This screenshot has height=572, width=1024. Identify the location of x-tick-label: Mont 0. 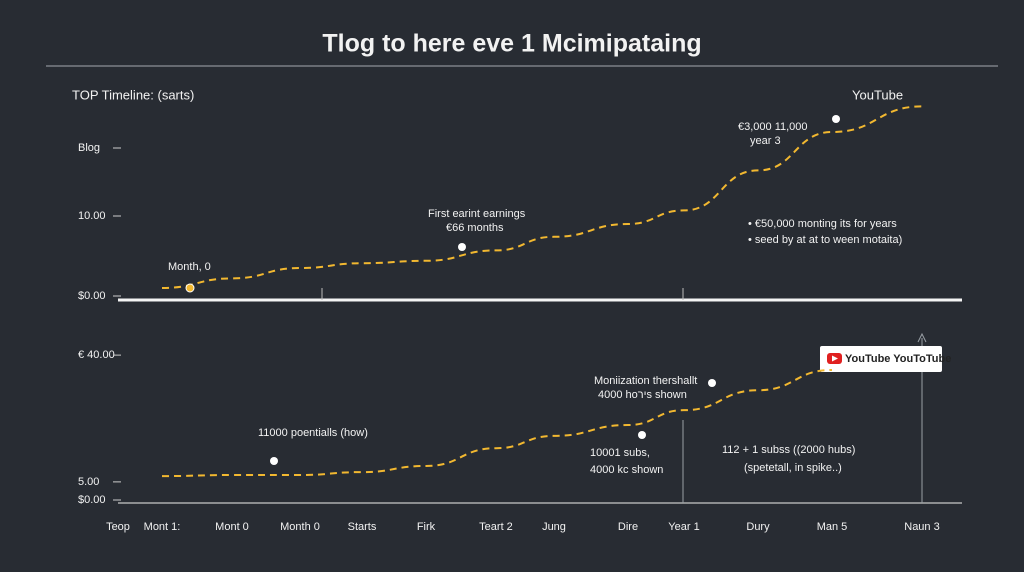
(232, 527).